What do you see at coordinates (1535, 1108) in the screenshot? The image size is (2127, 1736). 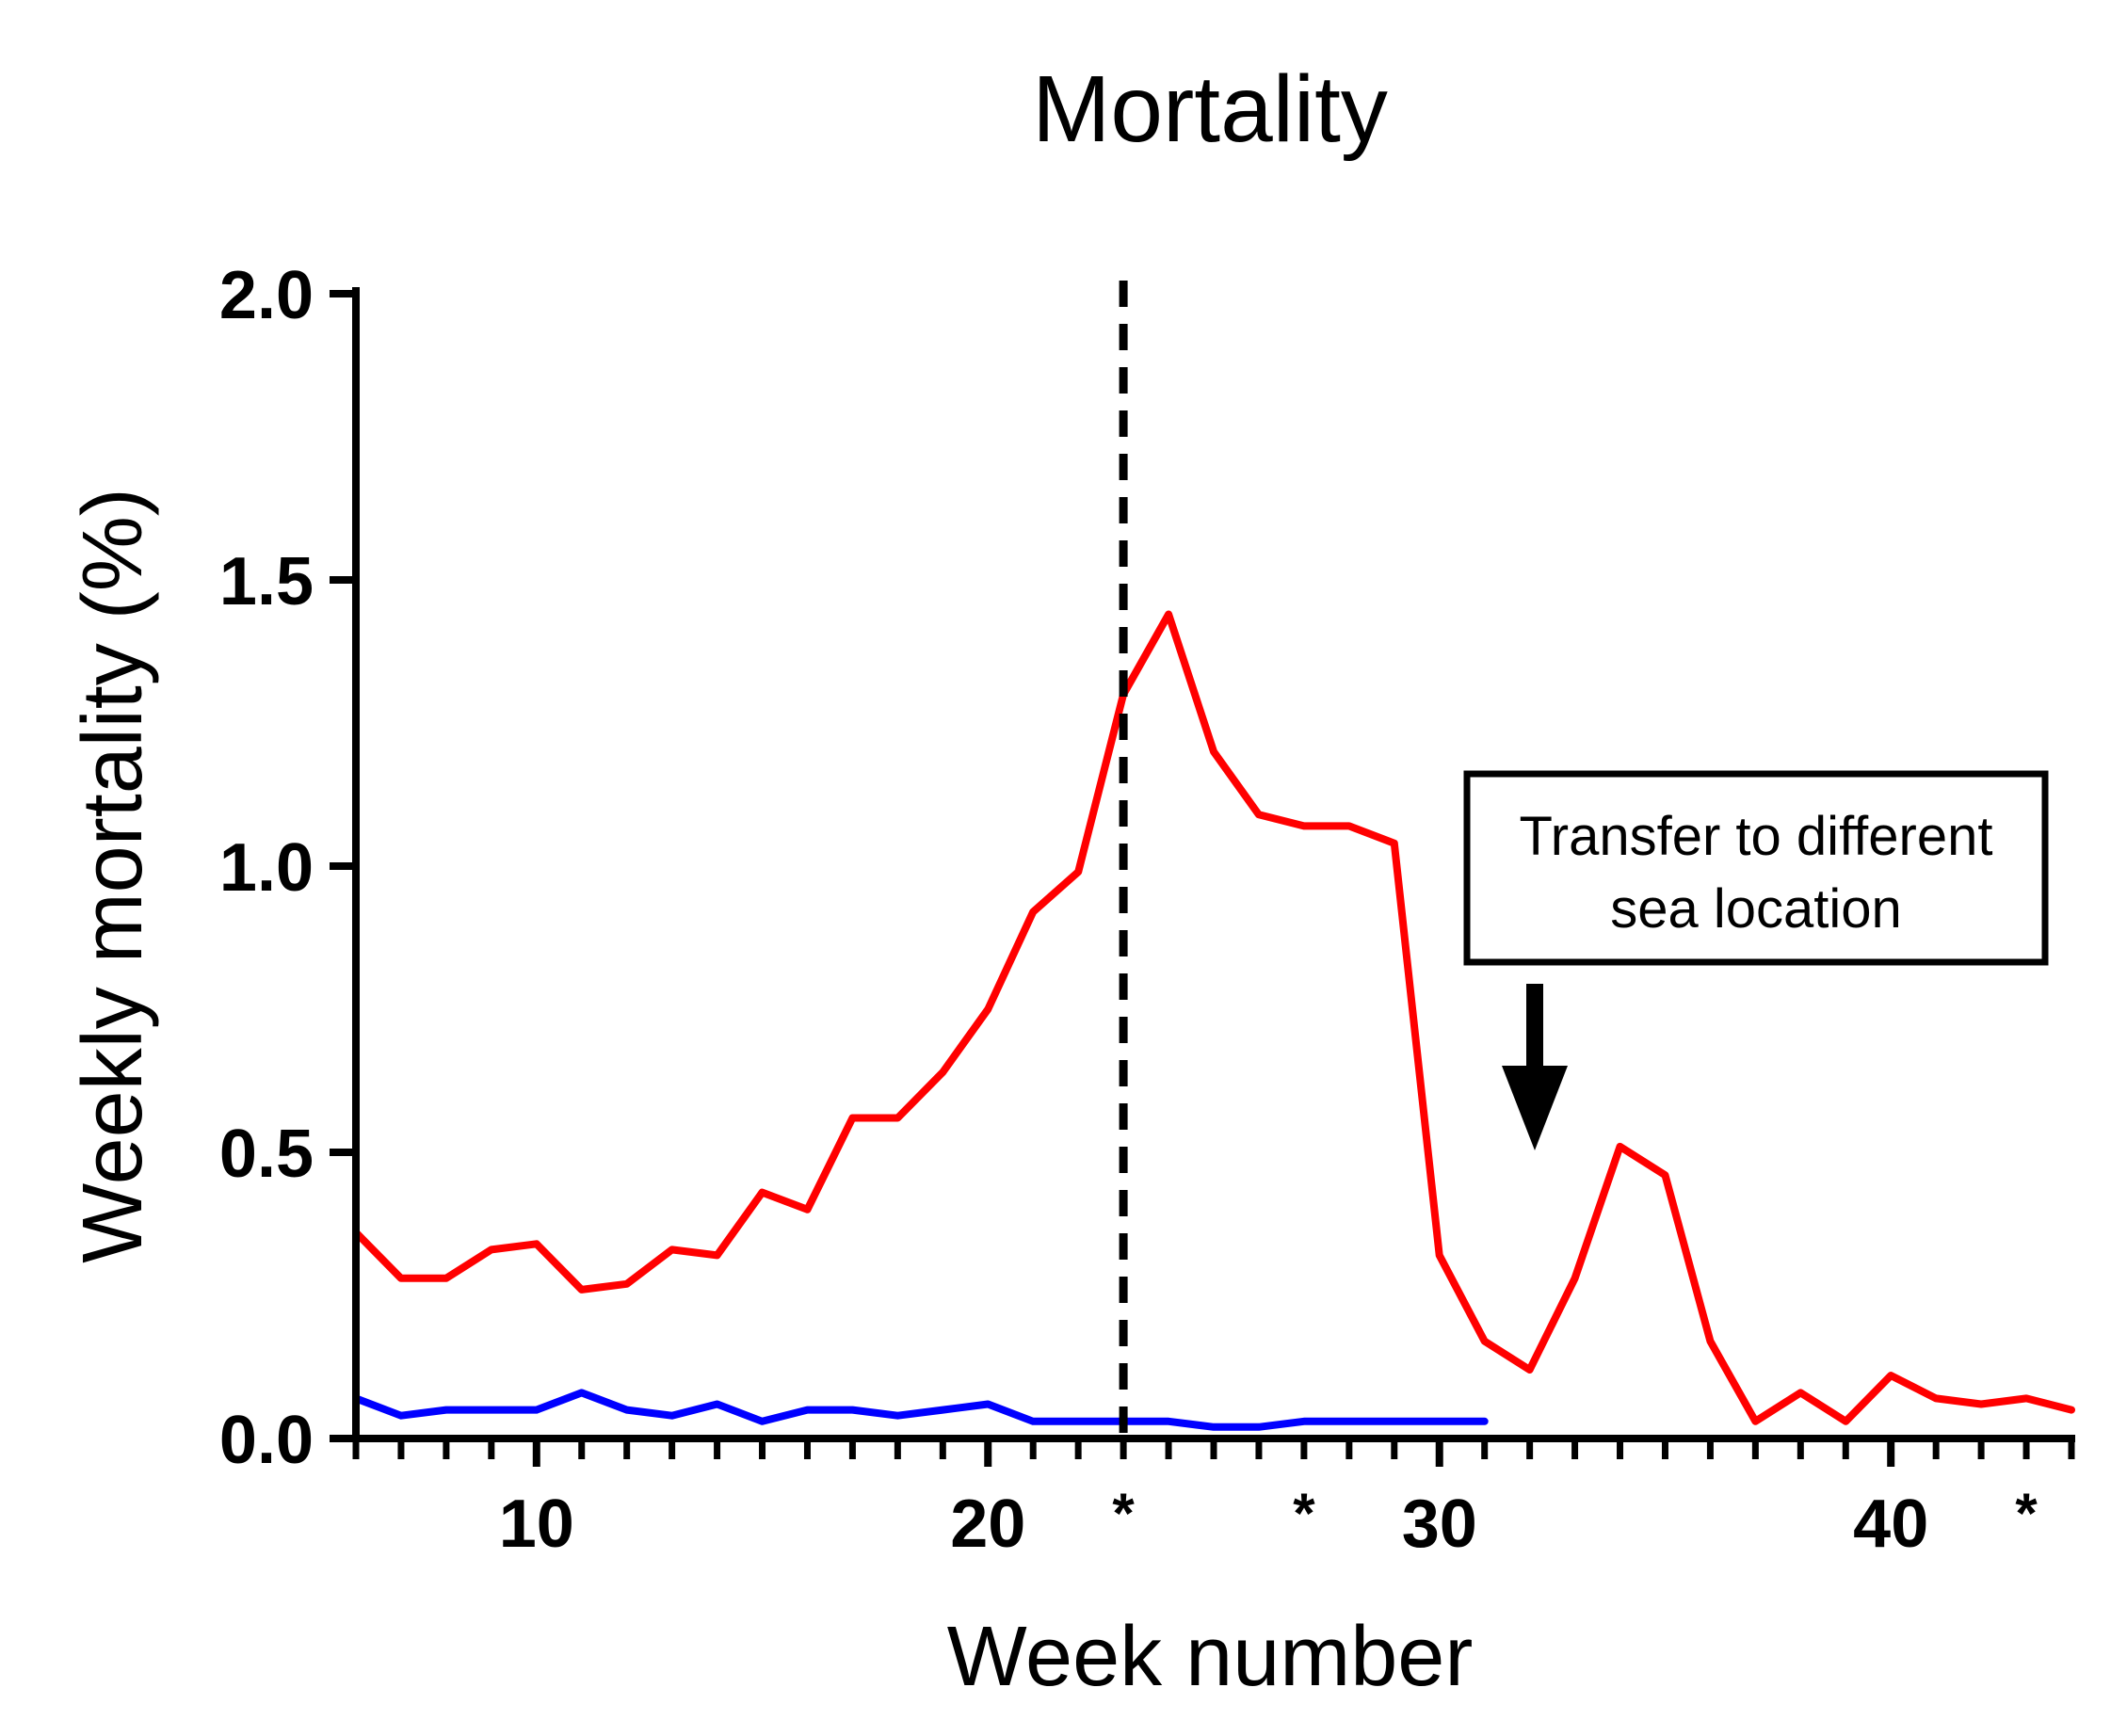 I see `annotation-arrow-head` at bounding box center [1535, 1108].